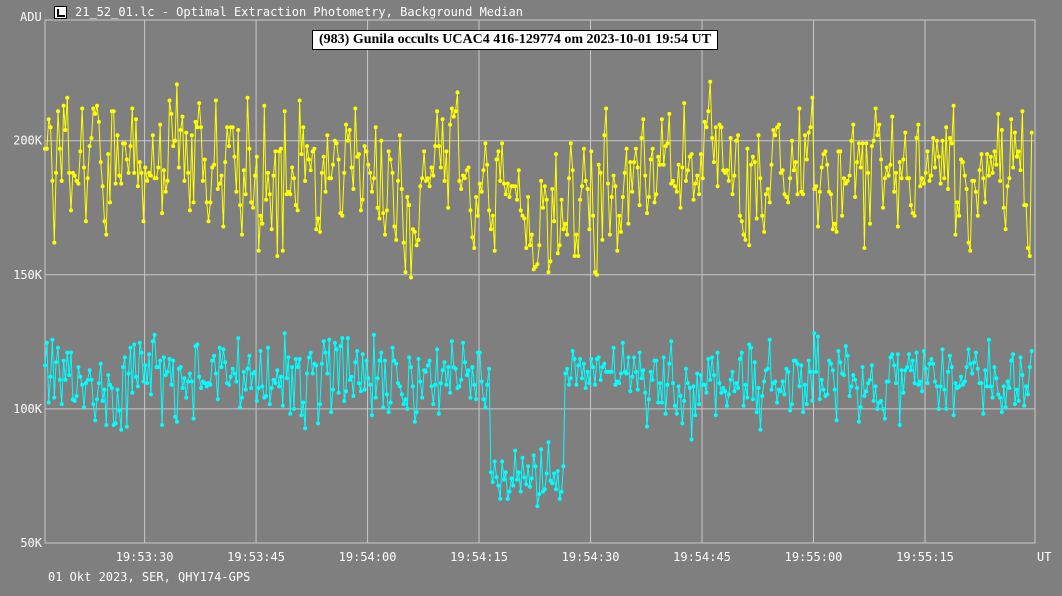 This screenshot has height=596, width=1062. Describe the element at coordinates (60, 12) in the screenshot. I see `chart-icon` at that location.